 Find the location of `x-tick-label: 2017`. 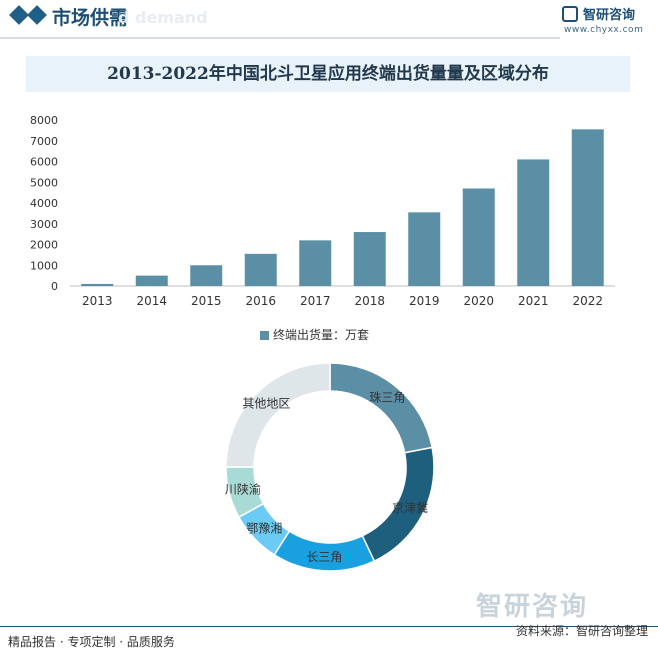

x-tick-label: 2017 is located at coordinates (315, 301).